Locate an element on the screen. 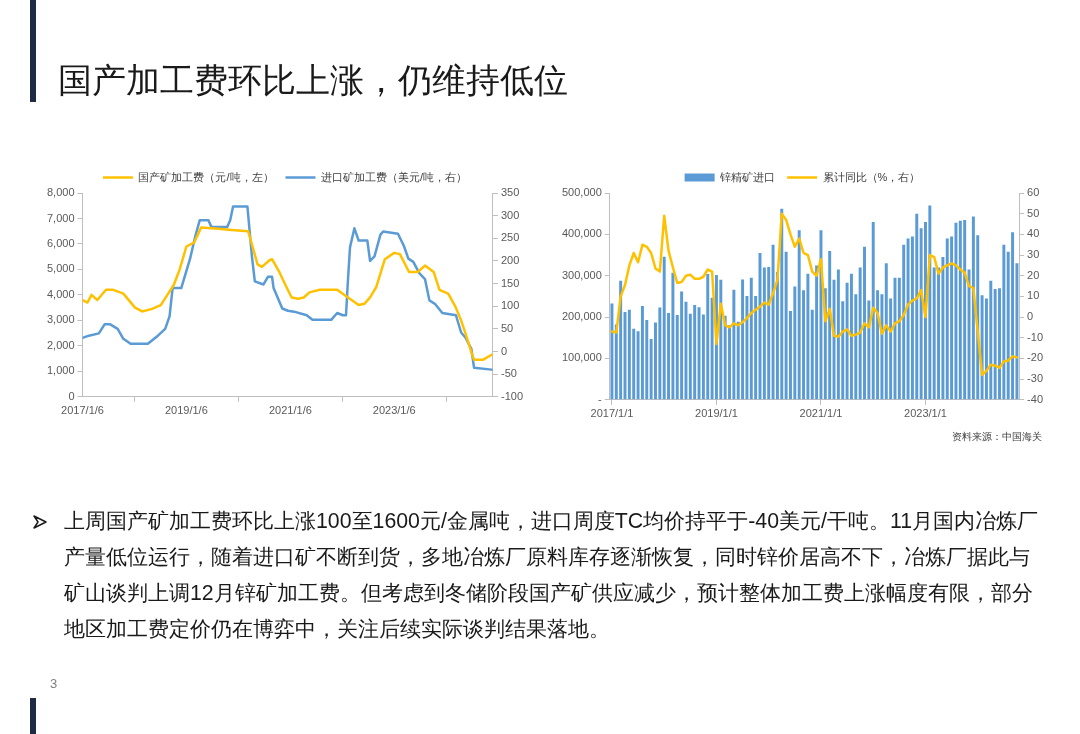 Image resolution: width=1080 pixels, height=734 pixels. y-tick-label: 7,000 is located at coordinates (61, 217).